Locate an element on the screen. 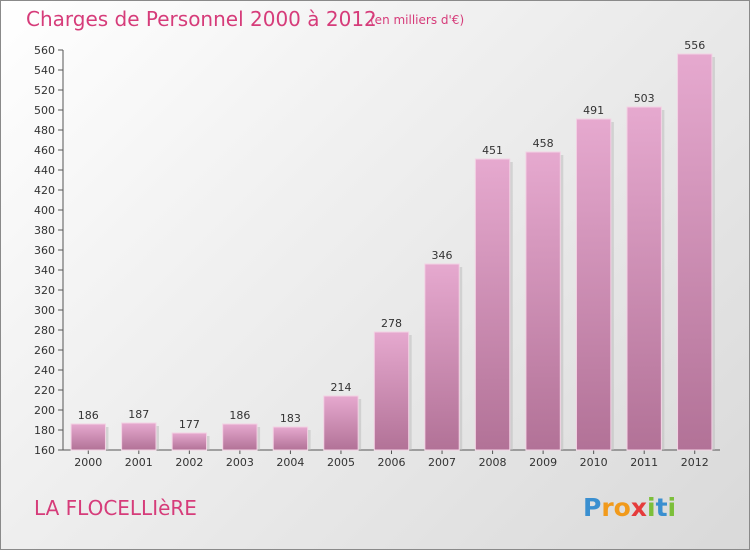 Image resolution: width=750 pixels, height=550 pixels. y-tick-label: 320 is located at coordinates (44, 290).